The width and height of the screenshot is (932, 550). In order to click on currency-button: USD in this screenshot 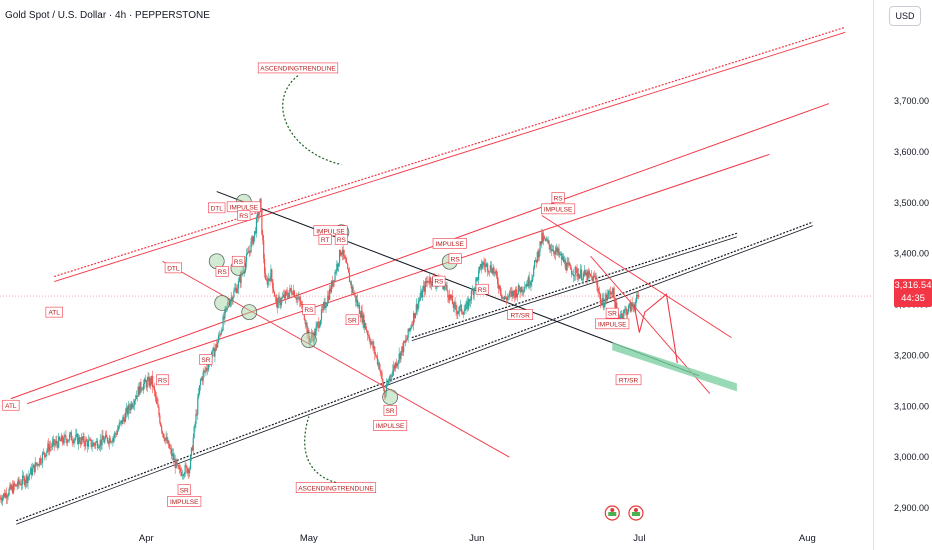, I will do `click(905, 16)`.